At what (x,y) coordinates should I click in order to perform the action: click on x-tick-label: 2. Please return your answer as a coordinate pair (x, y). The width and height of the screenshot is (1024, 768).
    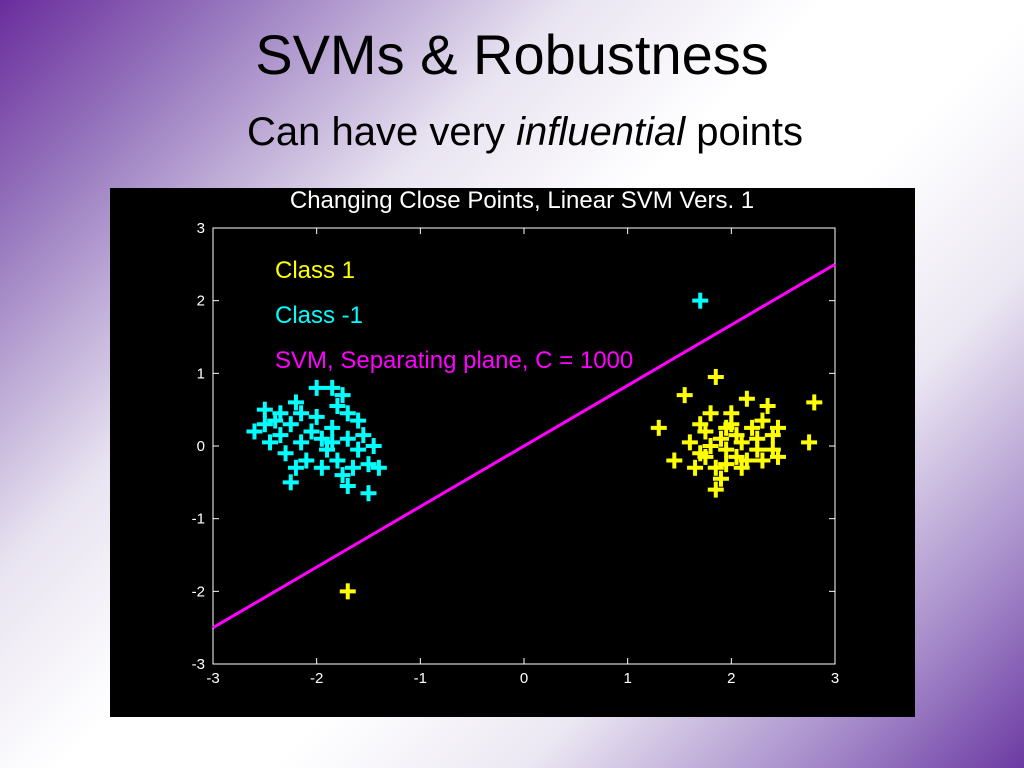
    Looking at the image, I should click on (731, 678).